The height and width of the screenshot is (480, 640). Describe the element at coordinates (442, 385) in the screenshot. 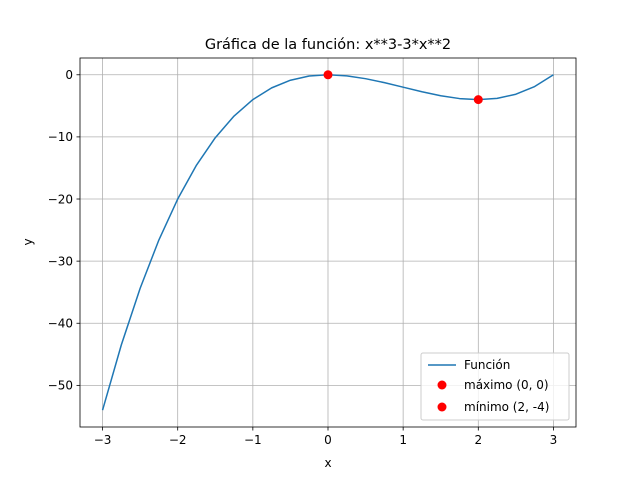

I see `legend-maximum-marker` at that location.